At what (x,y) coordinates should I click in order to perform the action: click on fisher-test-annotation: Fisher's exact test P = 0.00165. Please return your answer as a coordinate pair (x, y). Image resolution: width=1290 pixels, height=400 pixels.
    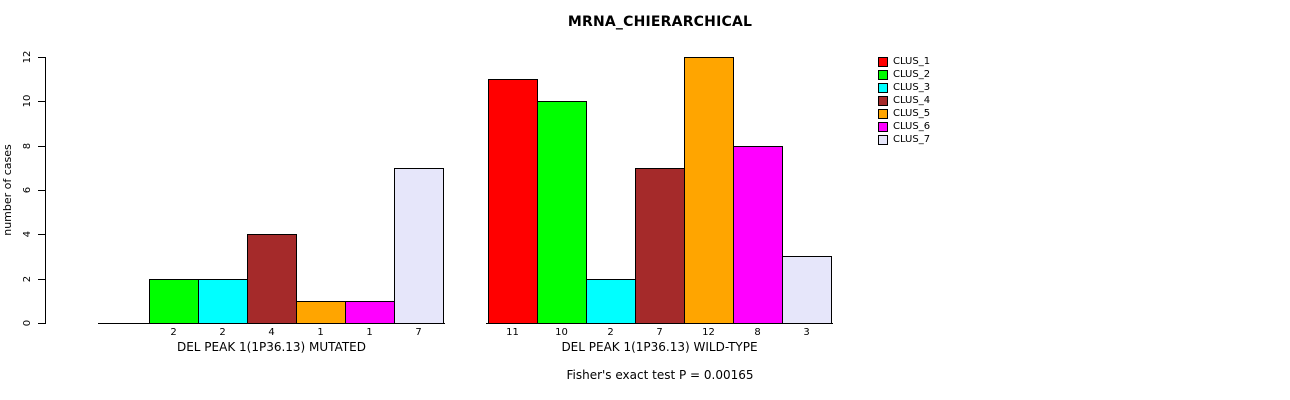
    Looking at the image, I should click on (660, 375).